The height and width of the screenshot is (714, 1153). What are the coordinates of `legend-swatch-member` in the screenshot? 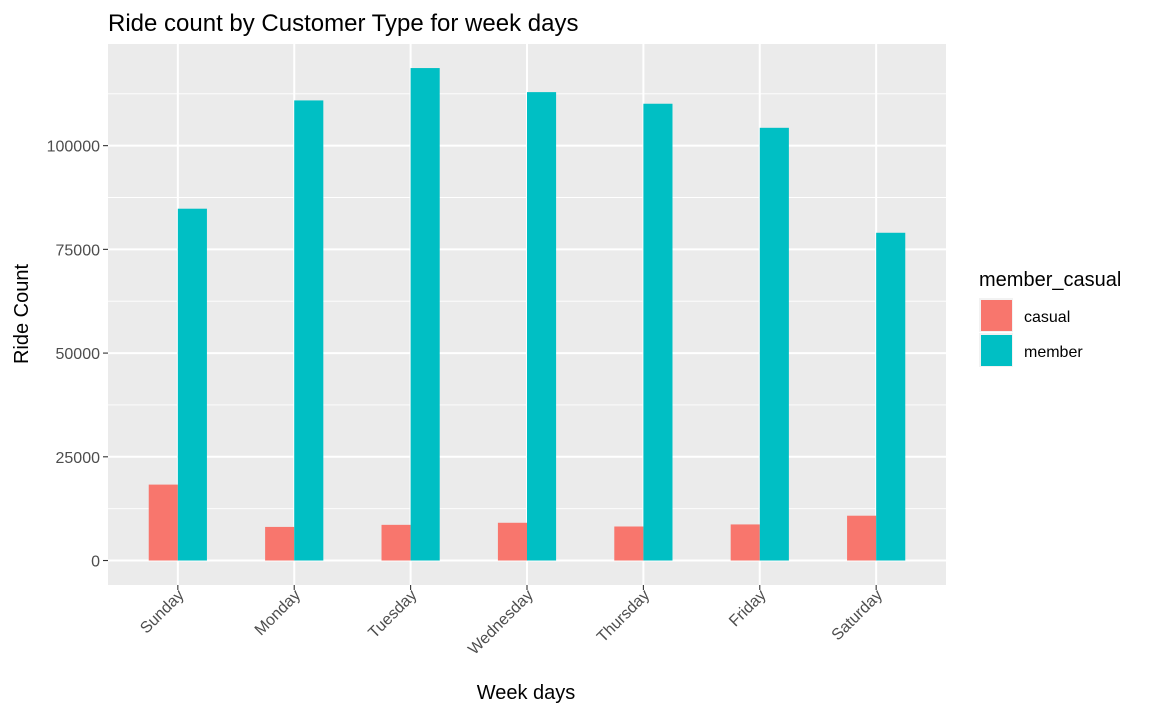 It's located at (996, 350).